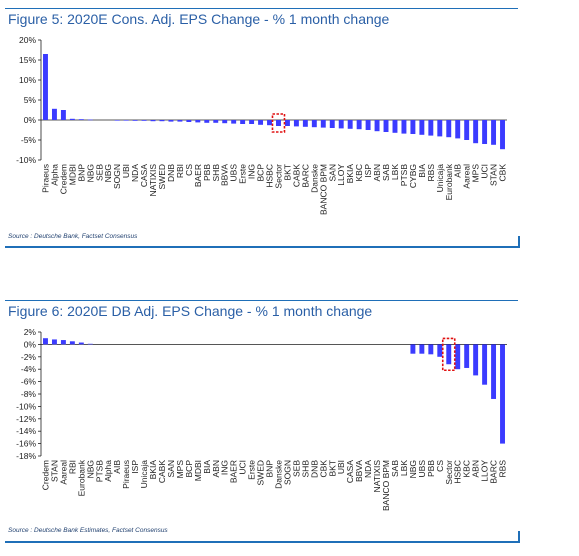 The width and height of the screenshot is (579, 556). I want to click on category-label: CABK, so click(162, 471).